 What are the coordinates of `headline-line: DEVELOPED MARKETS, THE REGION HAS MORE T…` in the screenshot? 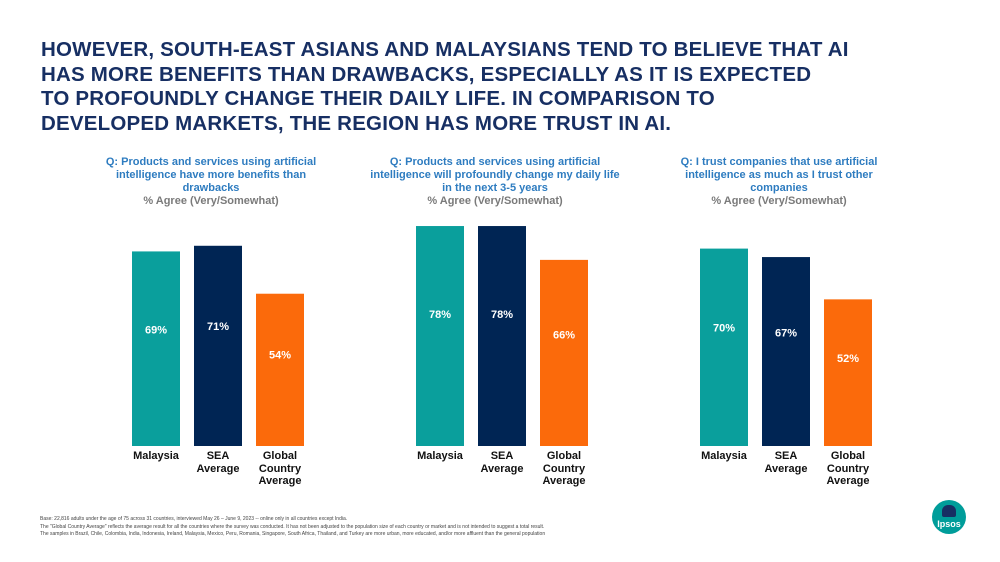 It's located at (356, 123).